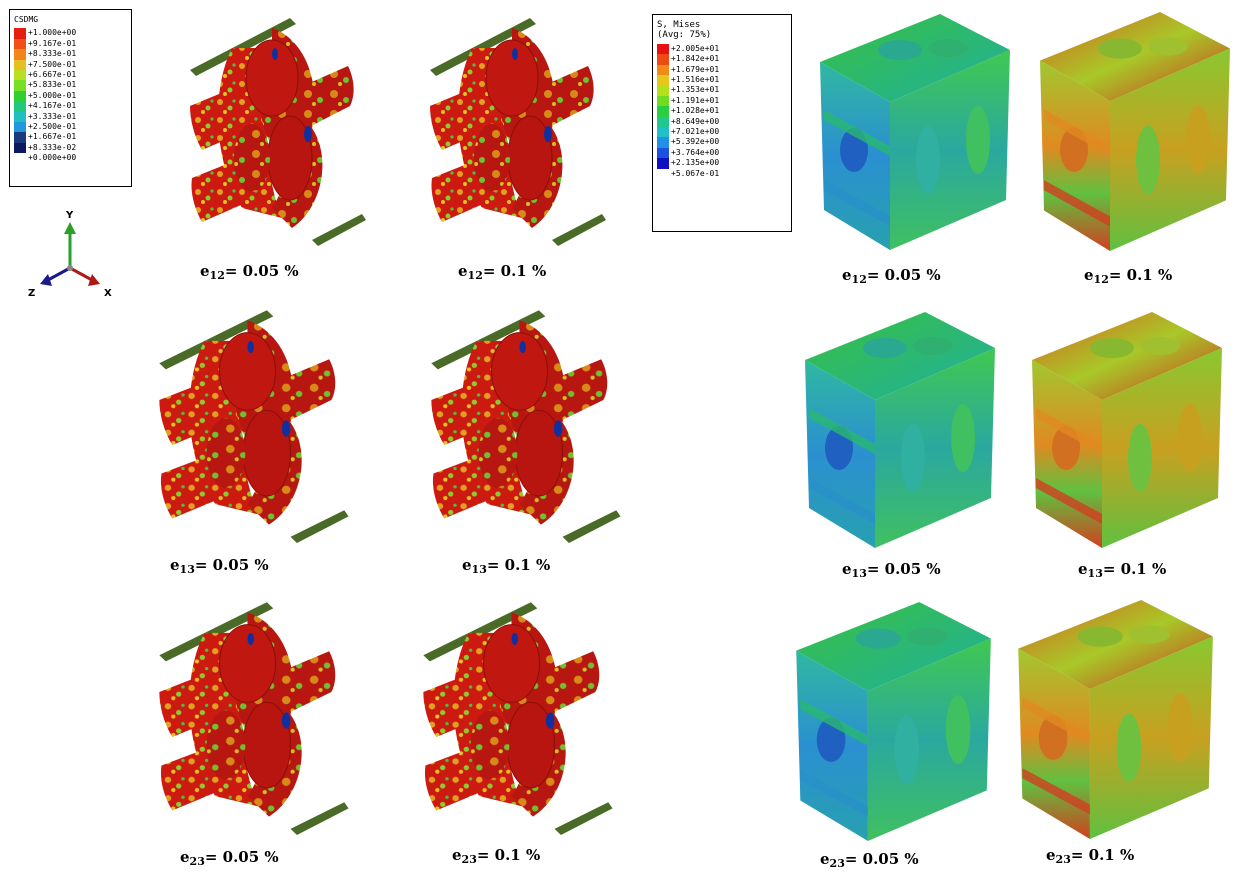 Image resolution: width=1244 pixels, height=872 pixels. What do you see at coordinates (722, 49) in the screenshot?
I see `legend-entry: +2.005e+01` at bounding box center [722, 49].